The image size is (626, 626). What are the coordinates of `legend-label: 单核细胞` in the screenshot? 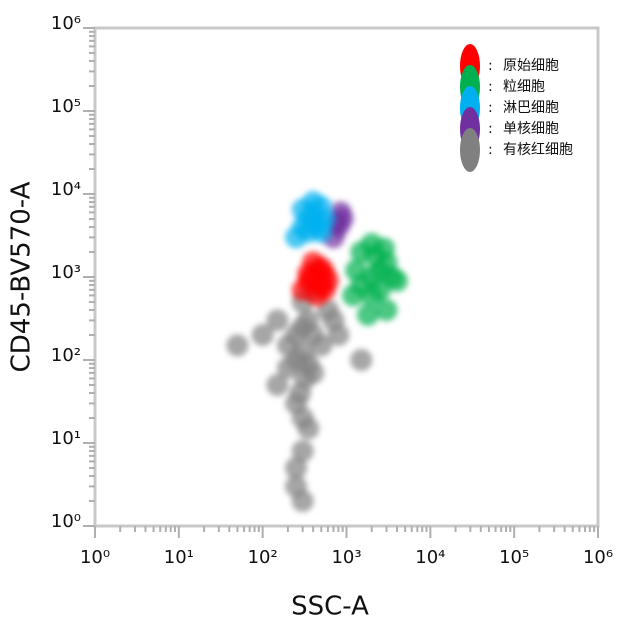 It's located at (531, 129).